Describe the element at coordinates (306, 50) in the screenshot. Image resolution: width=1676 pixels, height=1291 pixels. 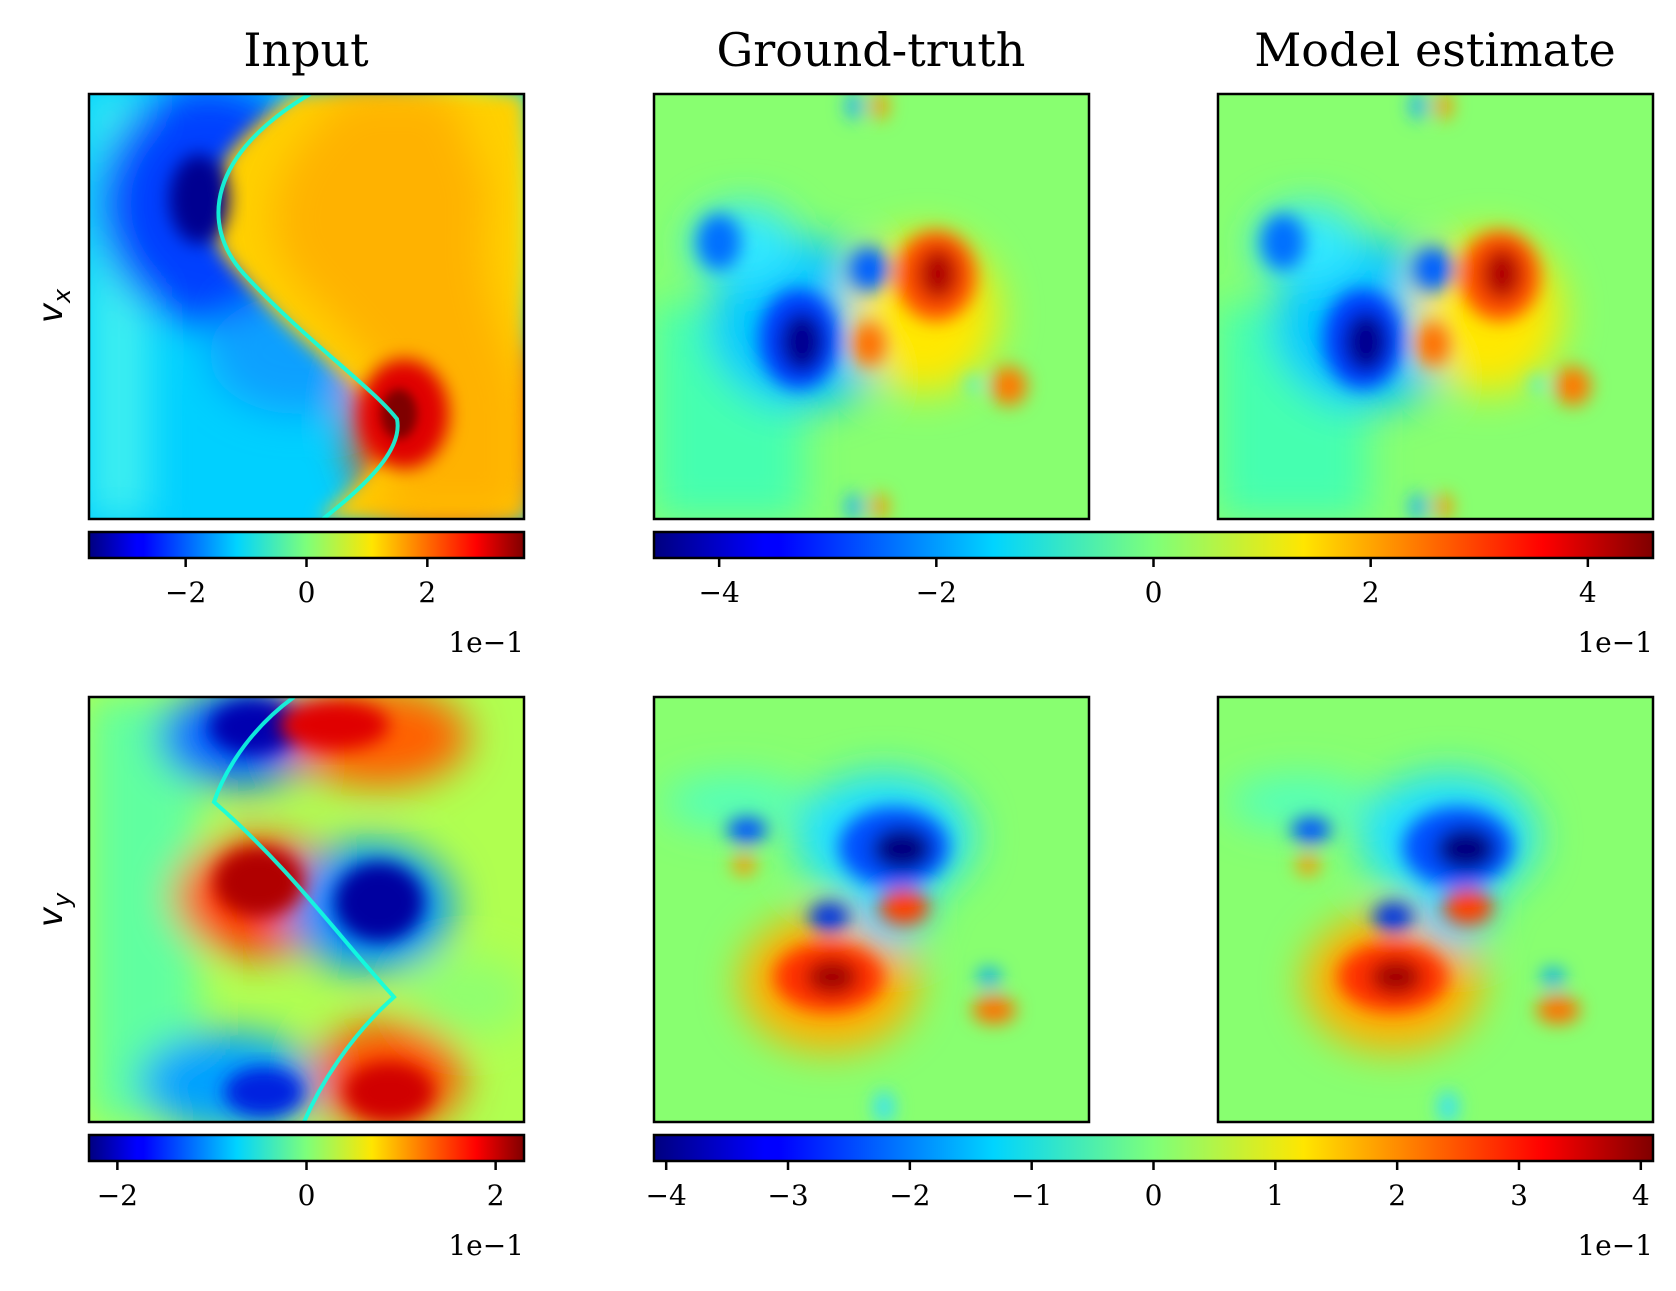
I see `title-input: Input` at that location.